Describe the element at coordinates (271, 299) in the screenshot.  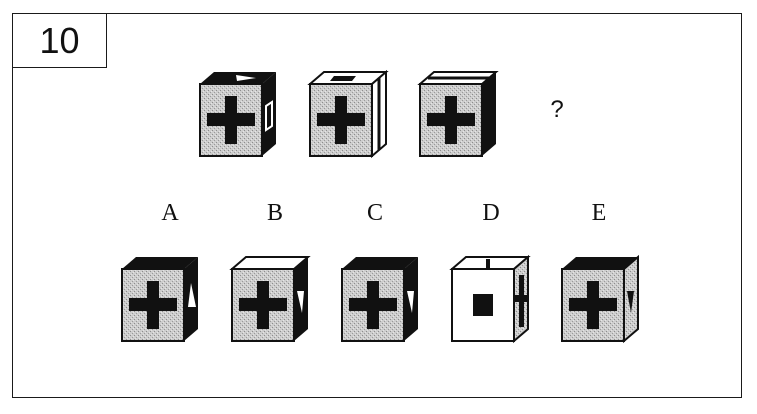
I see `cube-option-b-icon` at that location.